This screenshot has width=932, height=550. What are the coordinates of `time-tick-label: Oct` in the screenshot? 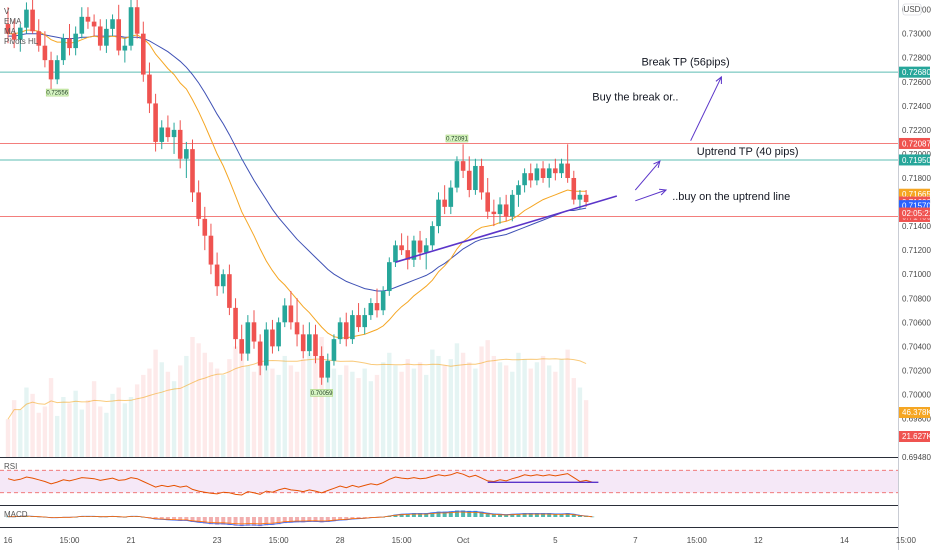 It's located at (463, 540).